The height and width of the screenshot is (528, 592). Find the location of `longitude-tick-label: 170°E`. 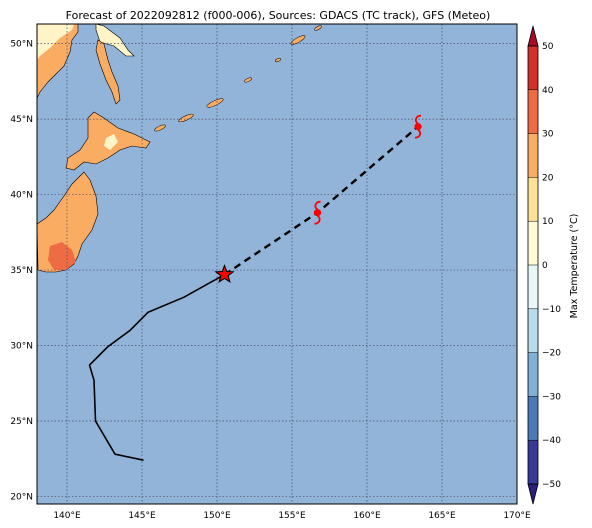

longitude-tick-label: 170°E is located at coordinates (517, 516).